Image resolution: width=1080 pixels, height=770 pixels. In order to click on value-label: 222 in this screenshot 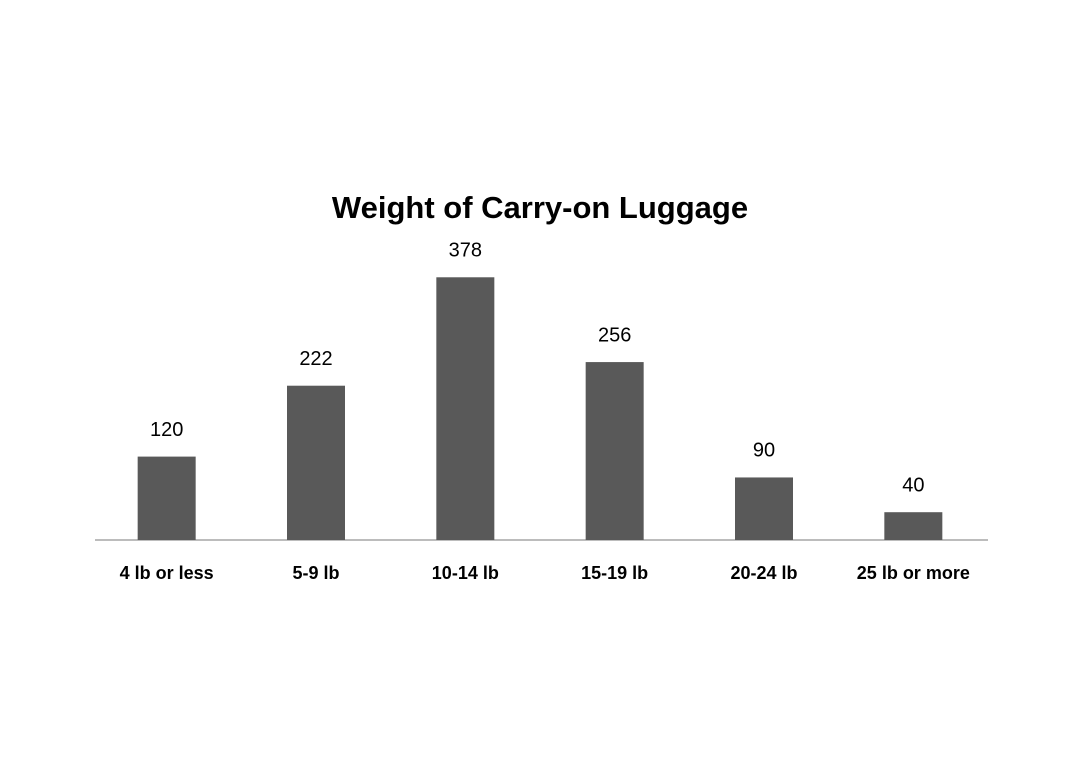, I will do `click(315, 359)`.